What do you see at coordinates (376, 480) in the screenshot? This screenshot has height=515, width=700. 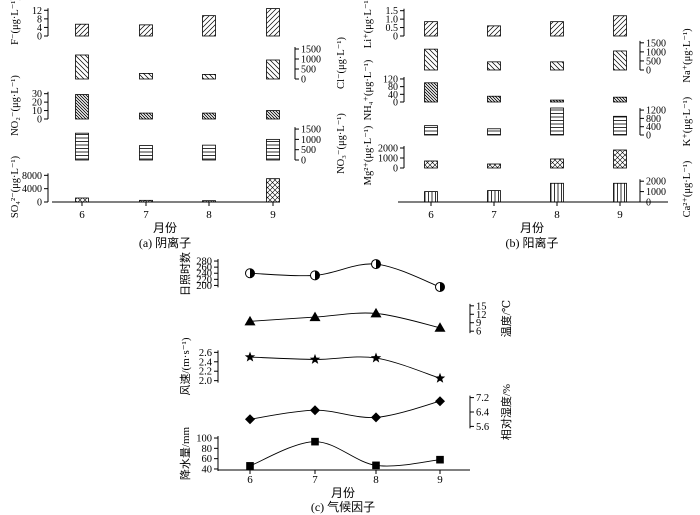 I see `chart-c-x-tick-label: 8` at bounding box center [376, 480].